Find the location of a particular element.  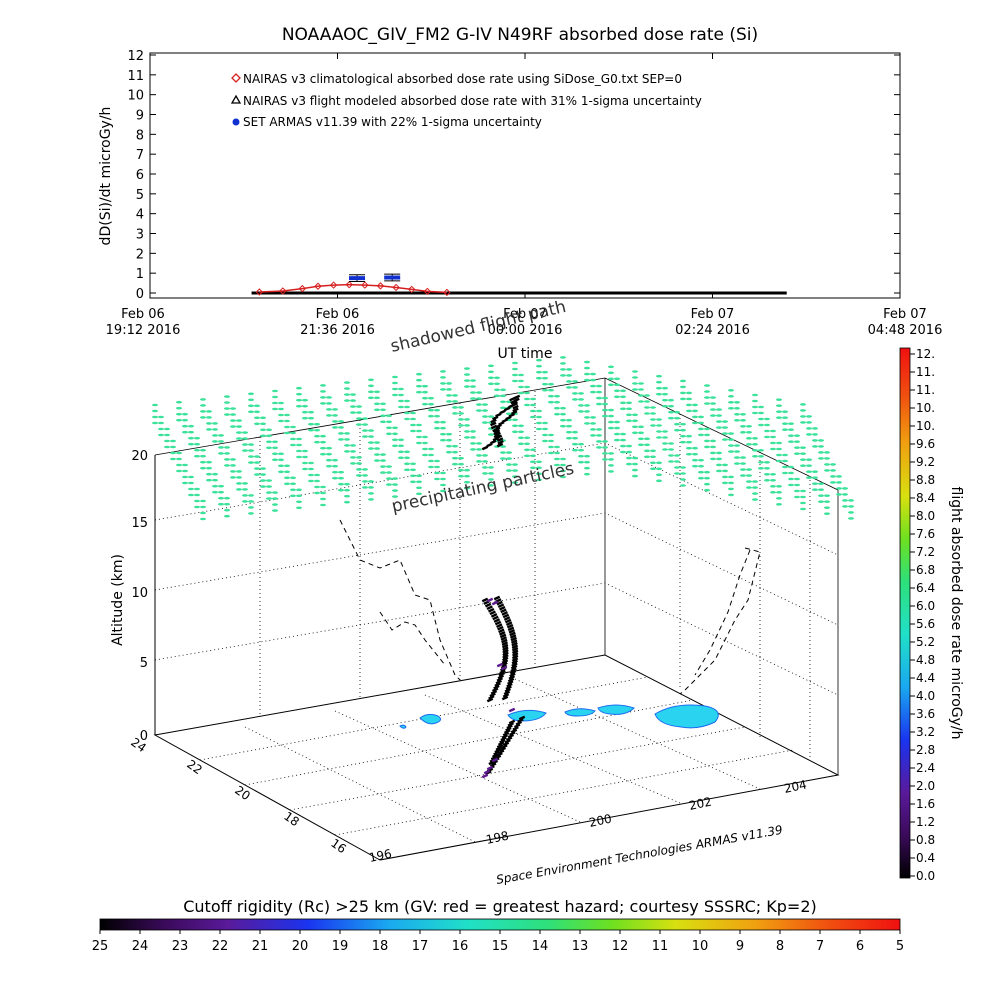

x-tick-label-time: 19:12 2016 is located at coordinates (143, 330).